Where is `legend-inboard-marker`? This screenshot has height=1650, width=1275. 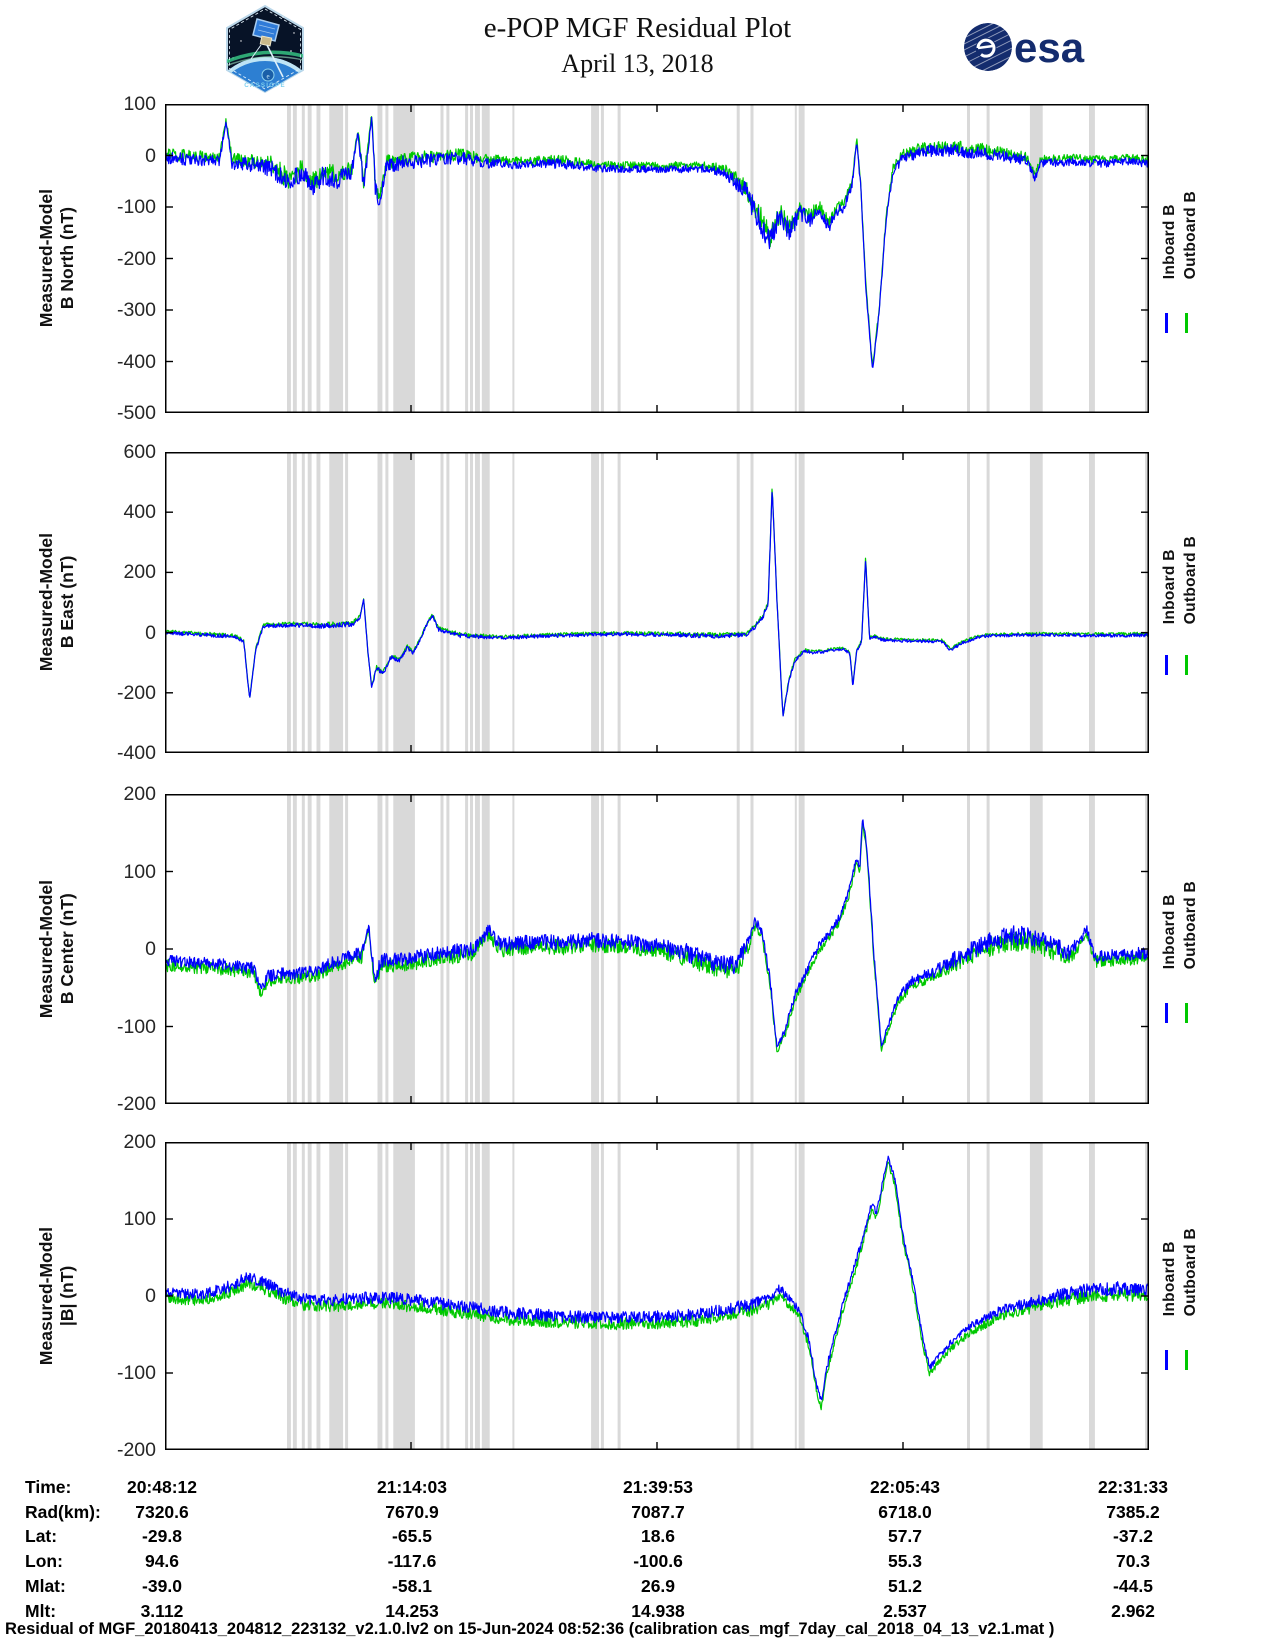 legend-inboard-marker is located at coordinates (1166, 1013).